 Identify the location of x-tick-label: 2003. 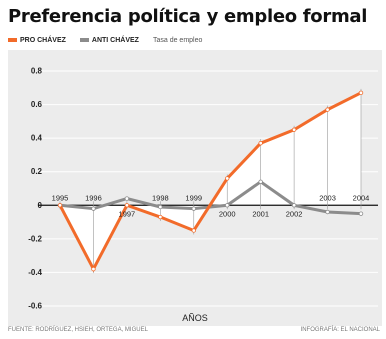
(327, 197).